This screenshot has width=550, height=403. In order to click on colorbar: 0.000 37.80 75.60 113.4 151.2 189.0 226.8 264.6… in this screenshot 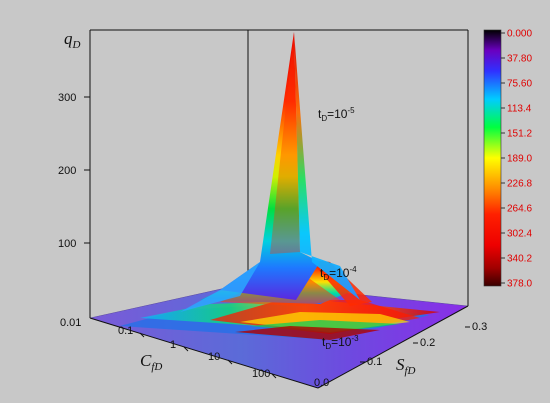, I will do `click(507, 159)`.